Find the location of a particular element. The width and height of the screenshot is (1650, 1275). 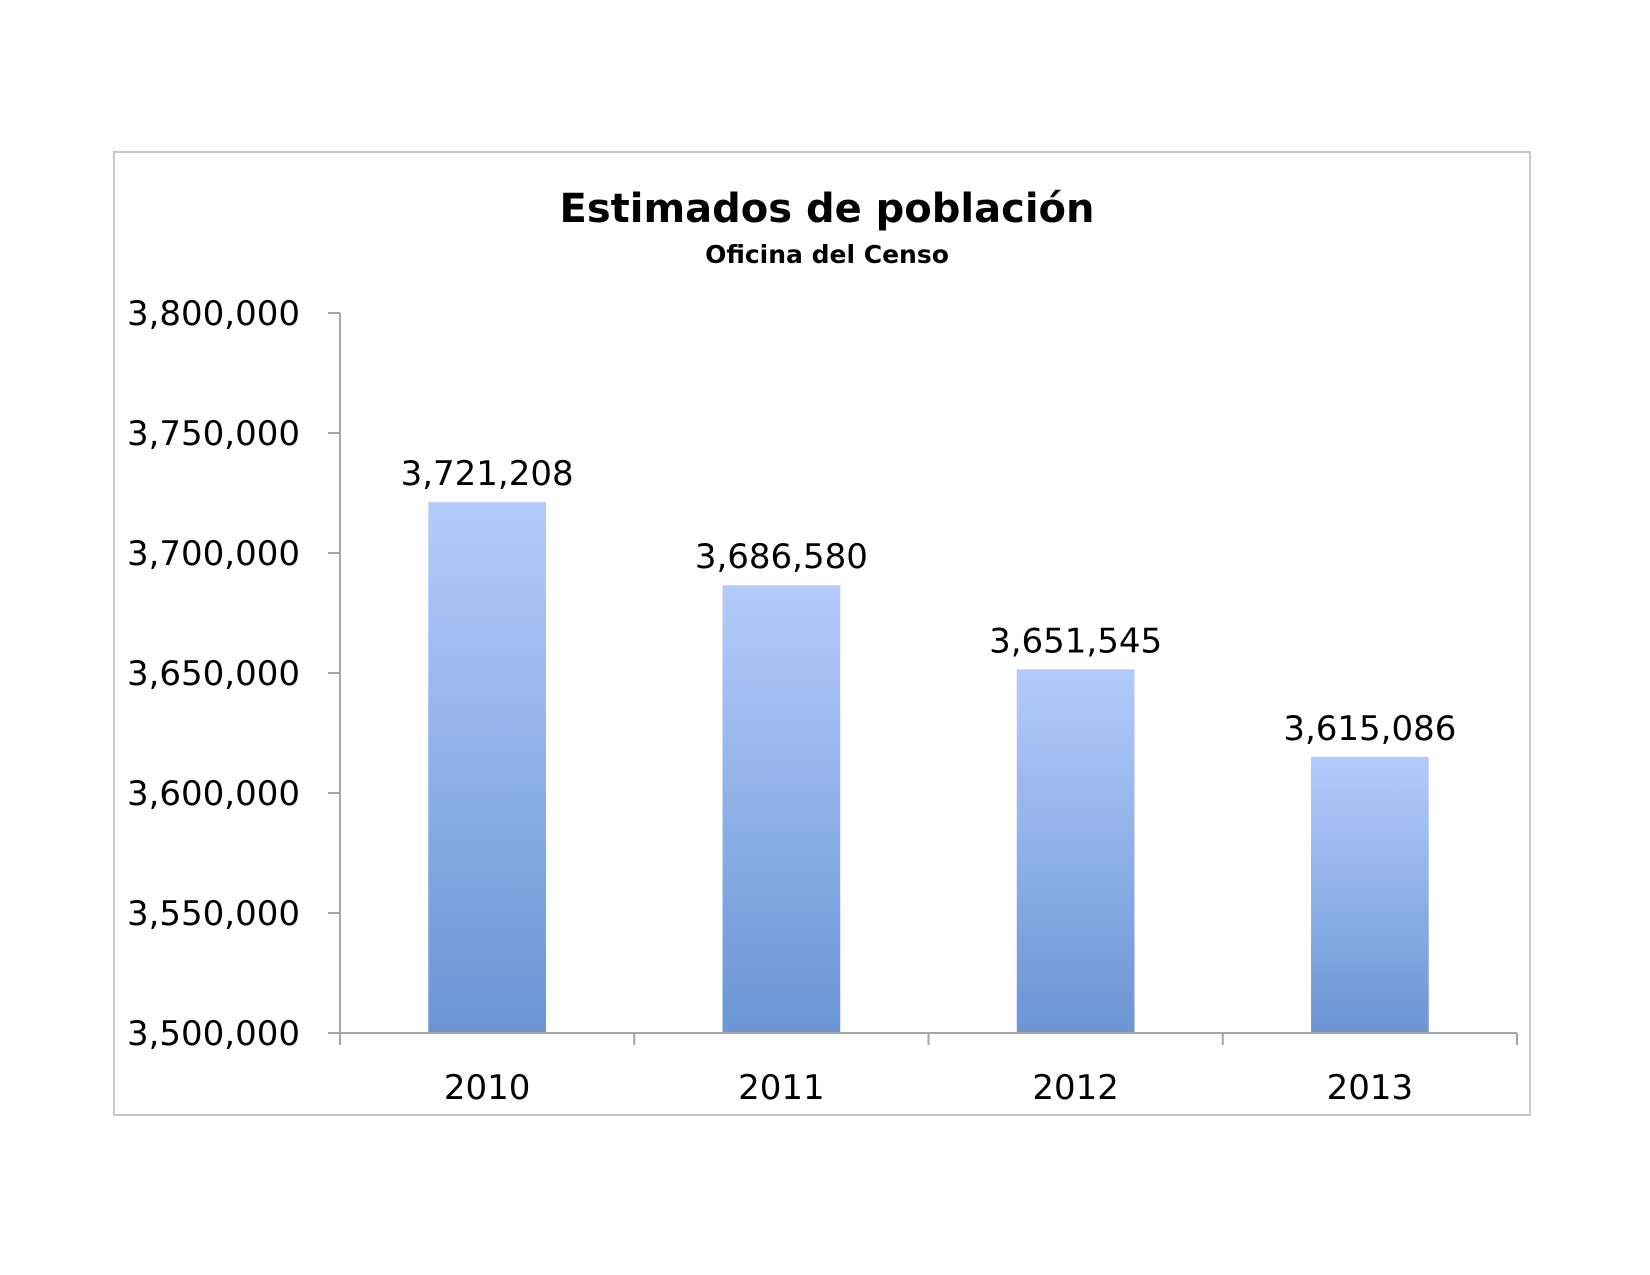

bar-2011 is located at coordinates (781, 809).